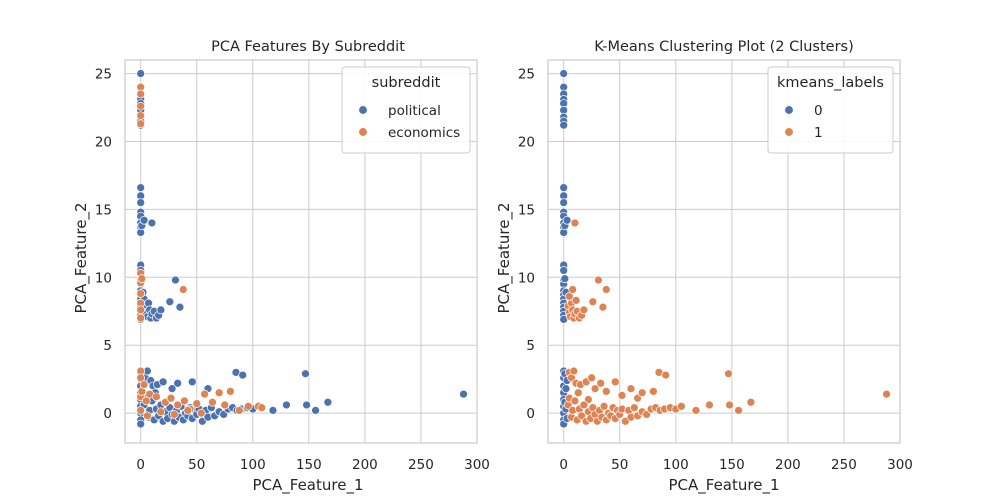 The width and height of the screenshot is (1000, 500). I want to click on chart-title: PCA Features By Subreddit, so click(308, 47).